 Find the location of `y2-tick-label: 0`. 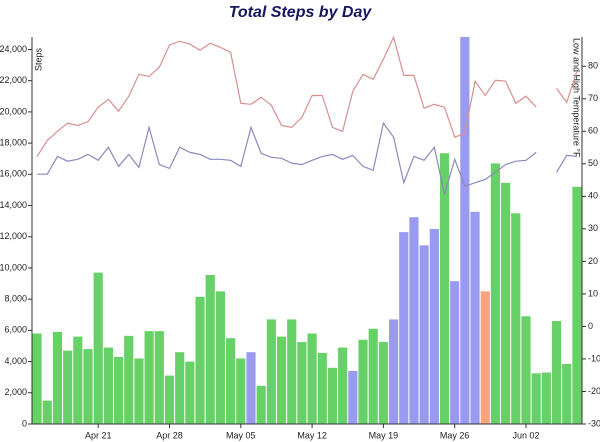

y2-tick-label: 0 is located at coordinates (590, 326).